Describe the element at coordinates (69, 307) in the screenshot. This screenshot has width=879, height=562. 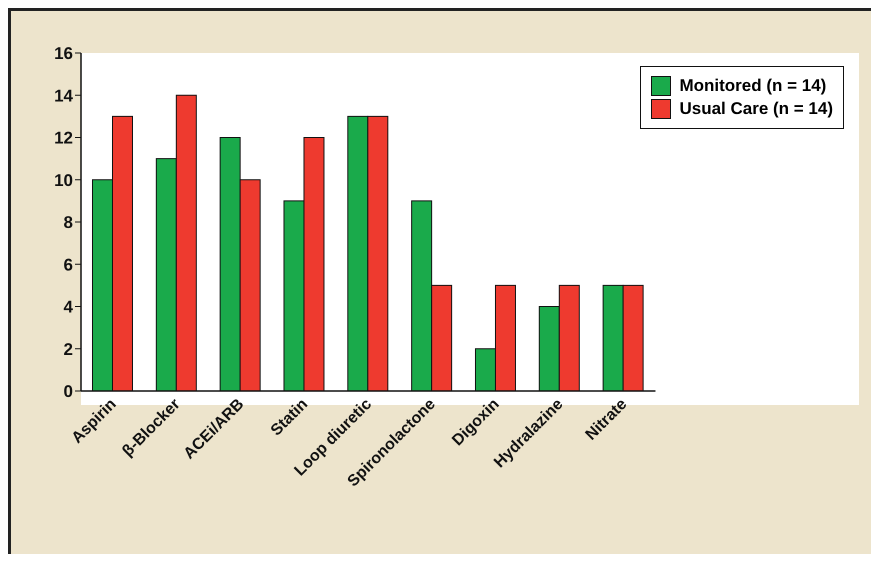
I see `y-tick-label: 4` at that location.